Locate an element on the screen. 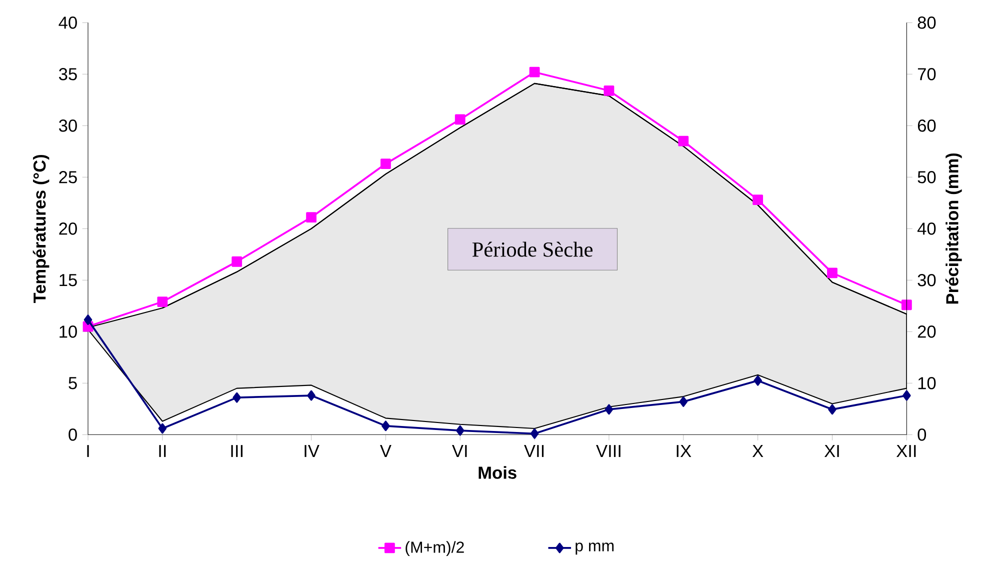 This screenshot has width=984, height=566. x-tick-label: XI is located at coordinates (831, 451).